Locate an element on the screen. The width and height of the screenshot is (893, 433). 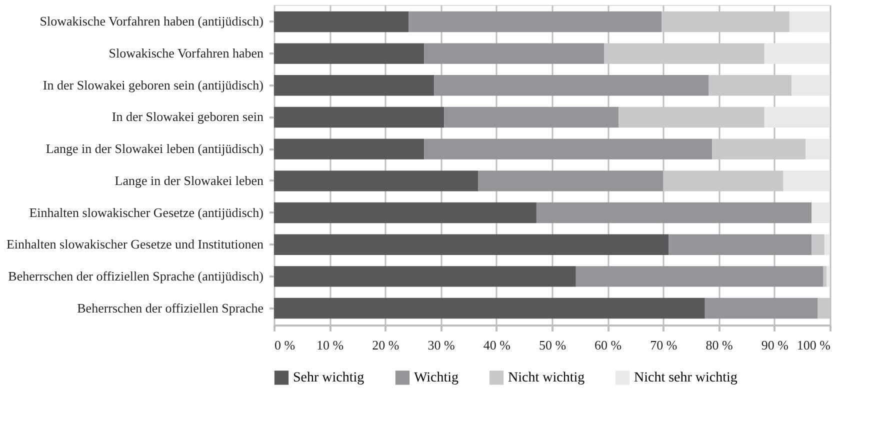
y-tick-label: In der Slowakei geboren sein is located at coordinates (188, 116).